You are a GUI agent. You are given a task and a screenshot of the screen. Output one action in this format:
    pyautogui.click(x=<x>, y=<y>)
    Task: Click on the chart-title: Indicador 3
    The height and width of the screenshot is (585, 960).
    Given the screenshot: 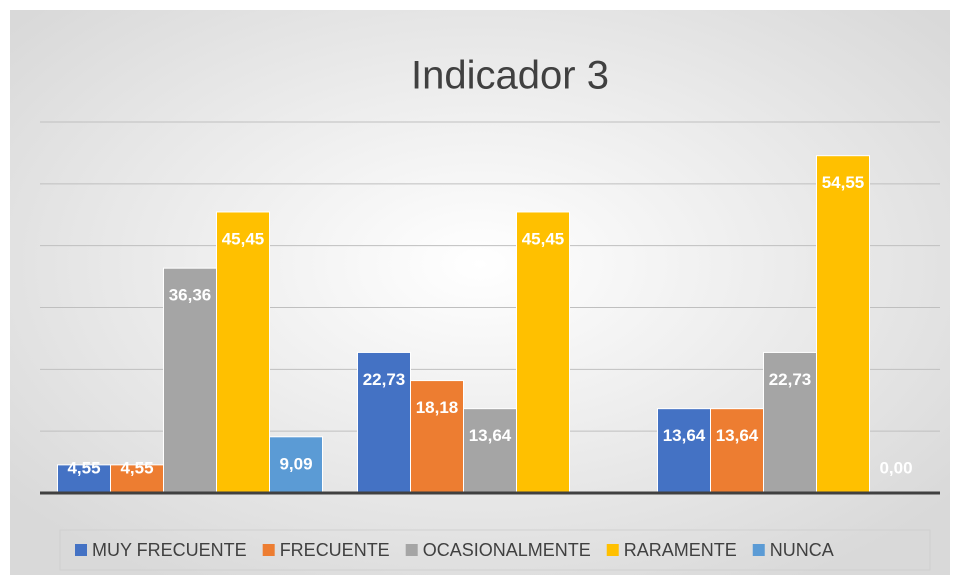 What is the action you would take?
    pyautogui.click(x=510, y=76)
    